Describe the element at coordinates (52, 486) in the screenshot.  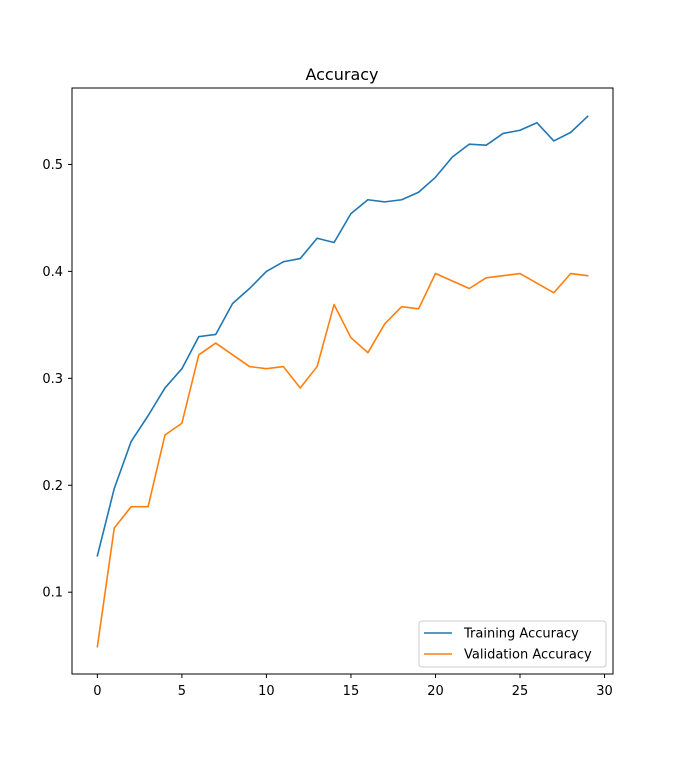
I see `y-tick-label: 0.2` at that location.